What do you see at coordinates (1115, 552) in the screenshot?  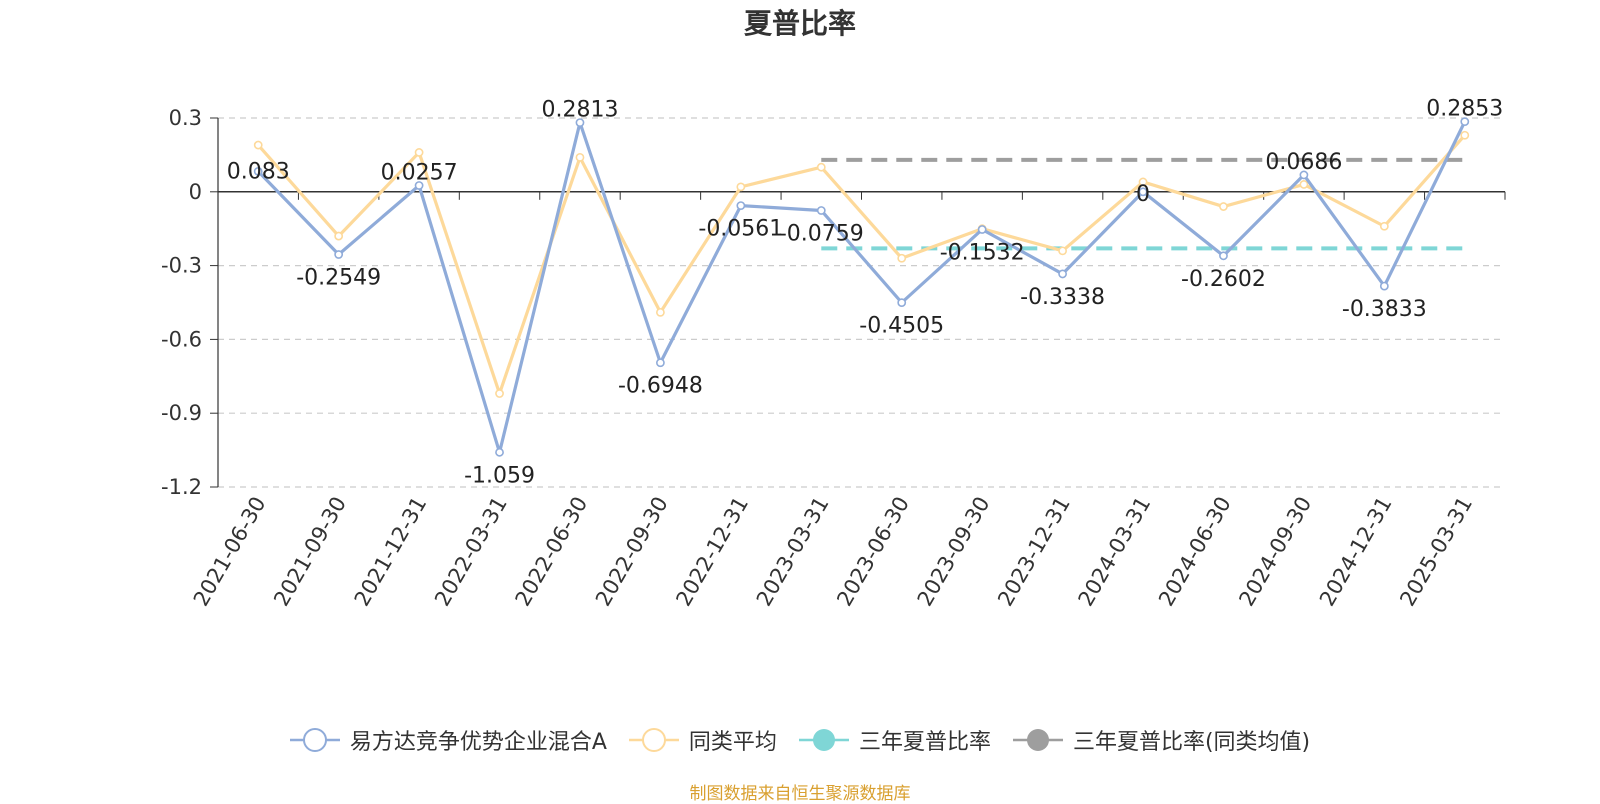 I see `x-tick-label: 2024-03-31` at bounding box center [1115, 552].